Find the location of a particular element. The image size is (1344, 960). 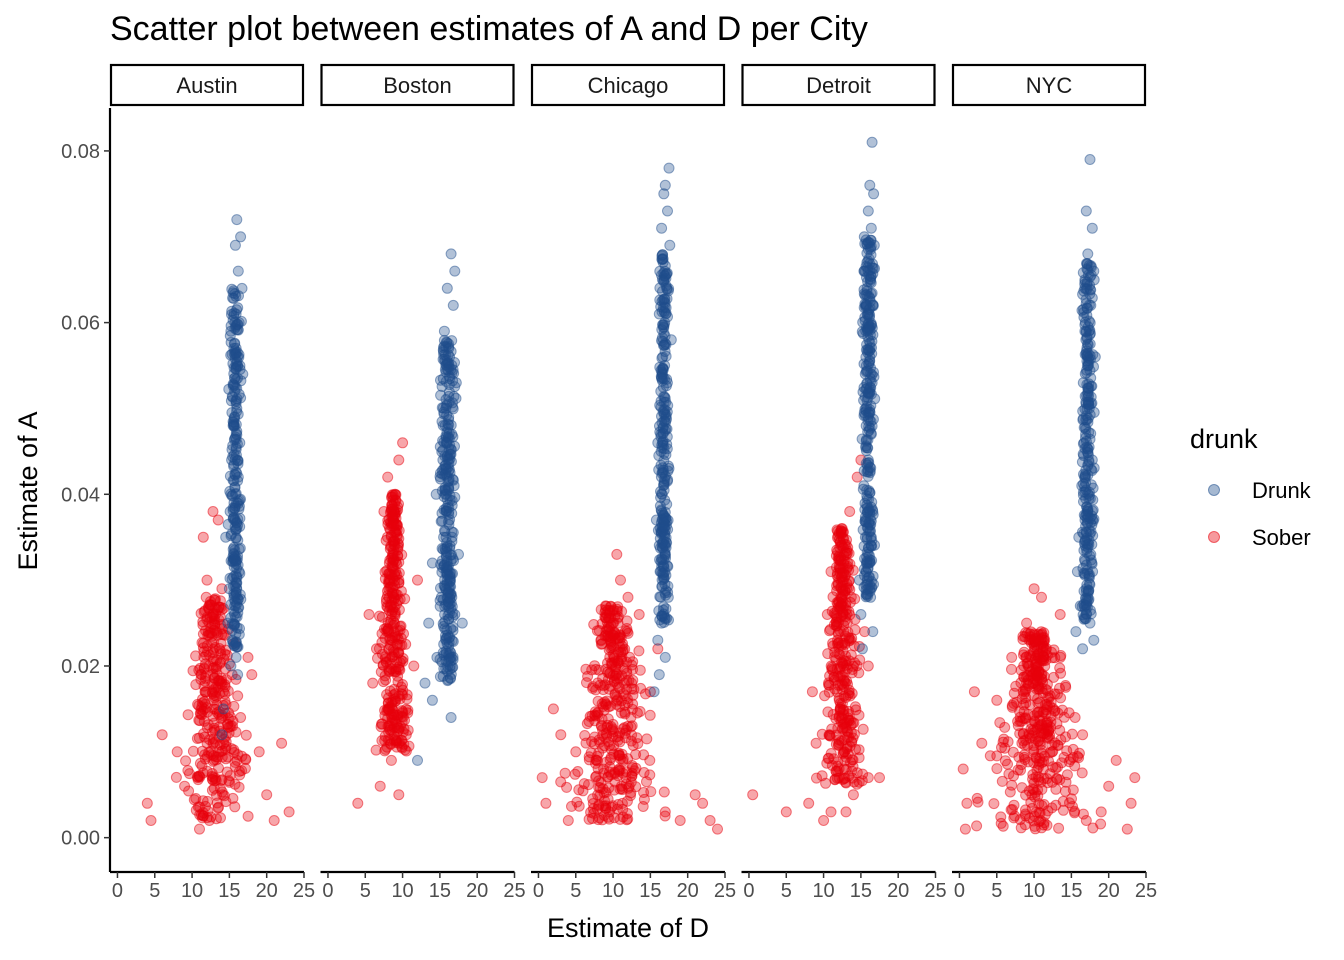

legend-title: drunk is located at coordinates (1224, 439).